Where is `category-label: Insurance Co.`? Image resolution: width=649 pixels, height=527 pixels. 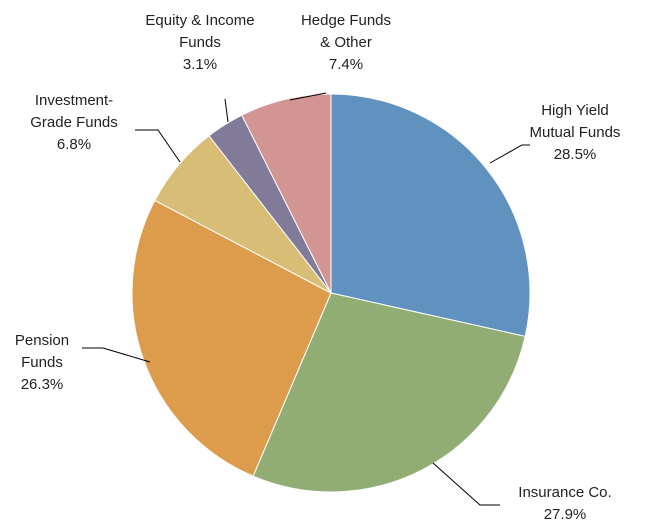
category-label: Insurance Co. is located at coordinates (565, 492).